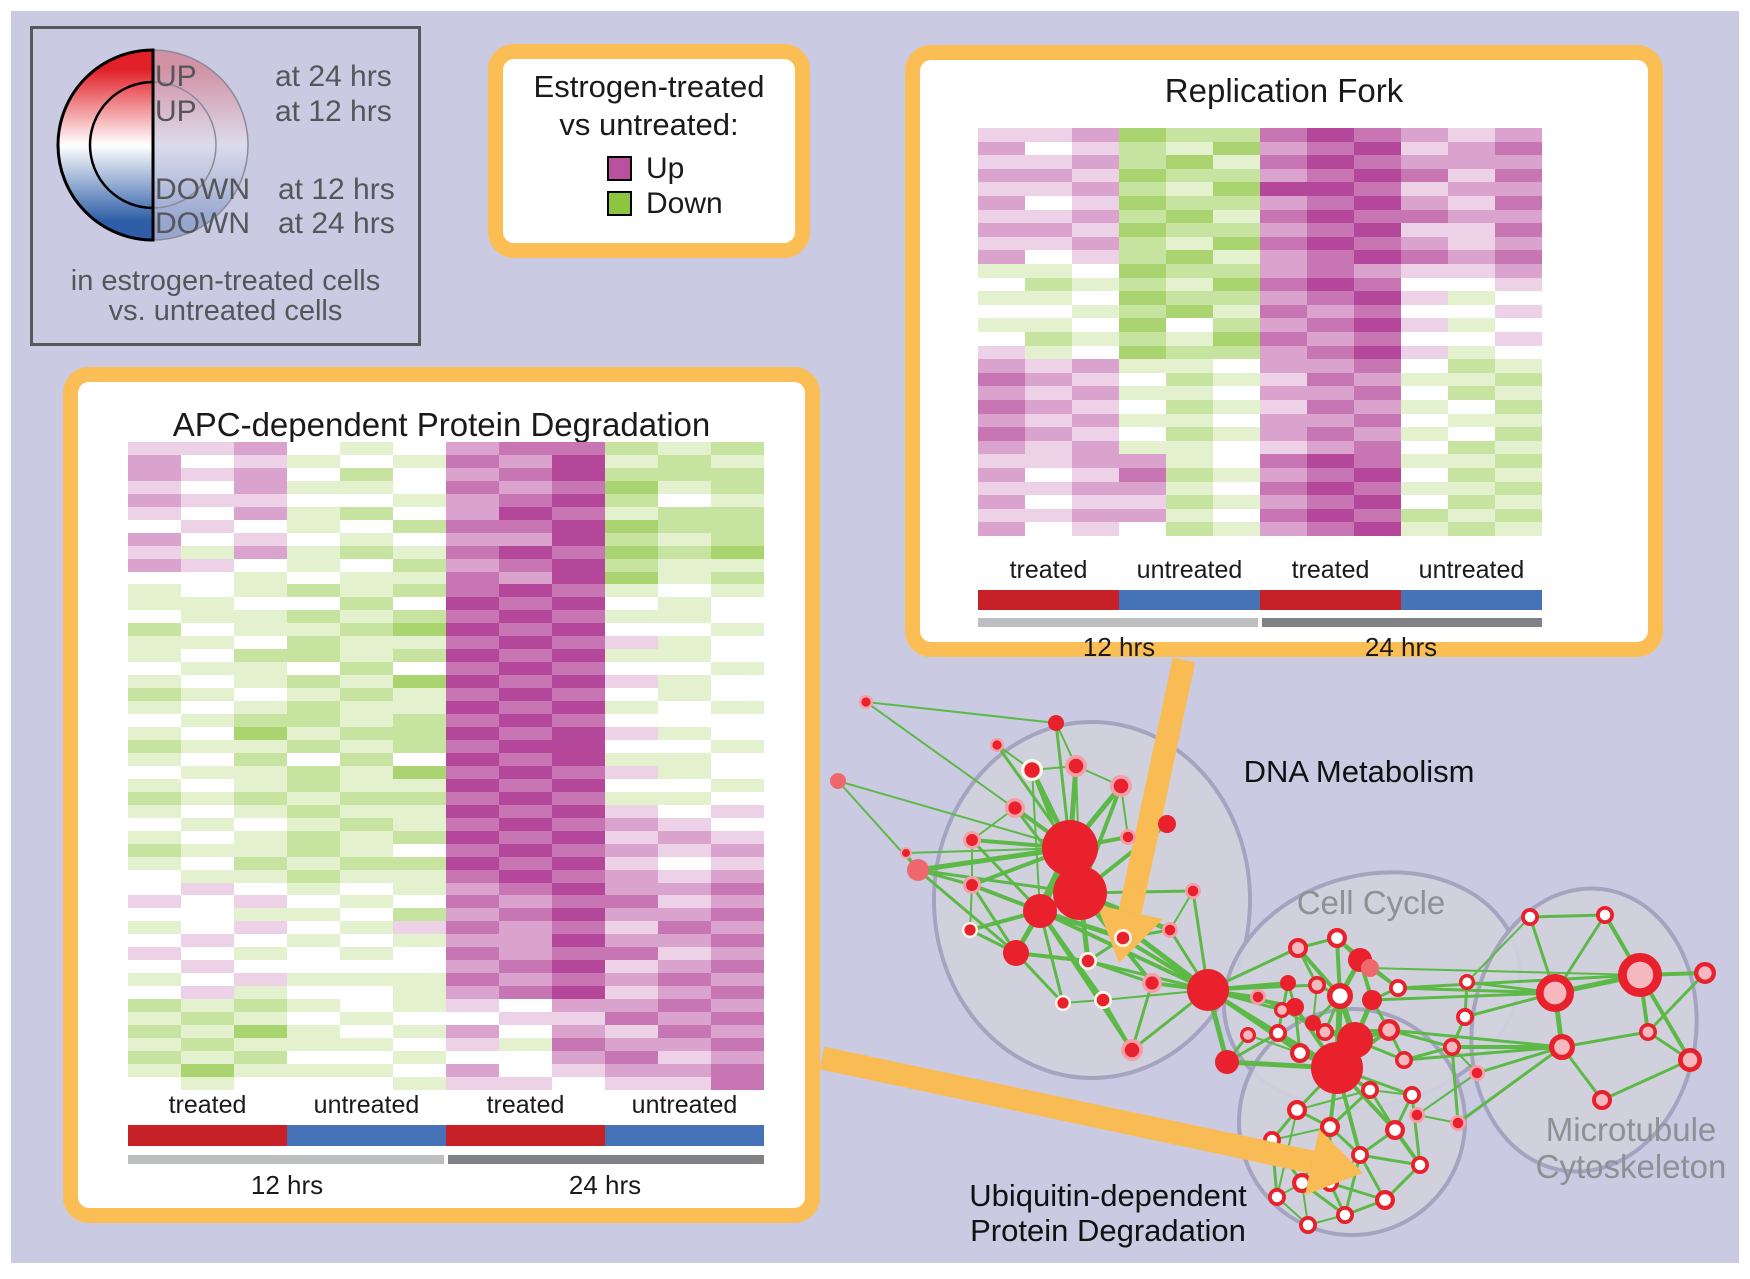  Describe the element at coordinates (1284, 90) in the screenshot. I see `panel-title: Replication Fork` at that location.